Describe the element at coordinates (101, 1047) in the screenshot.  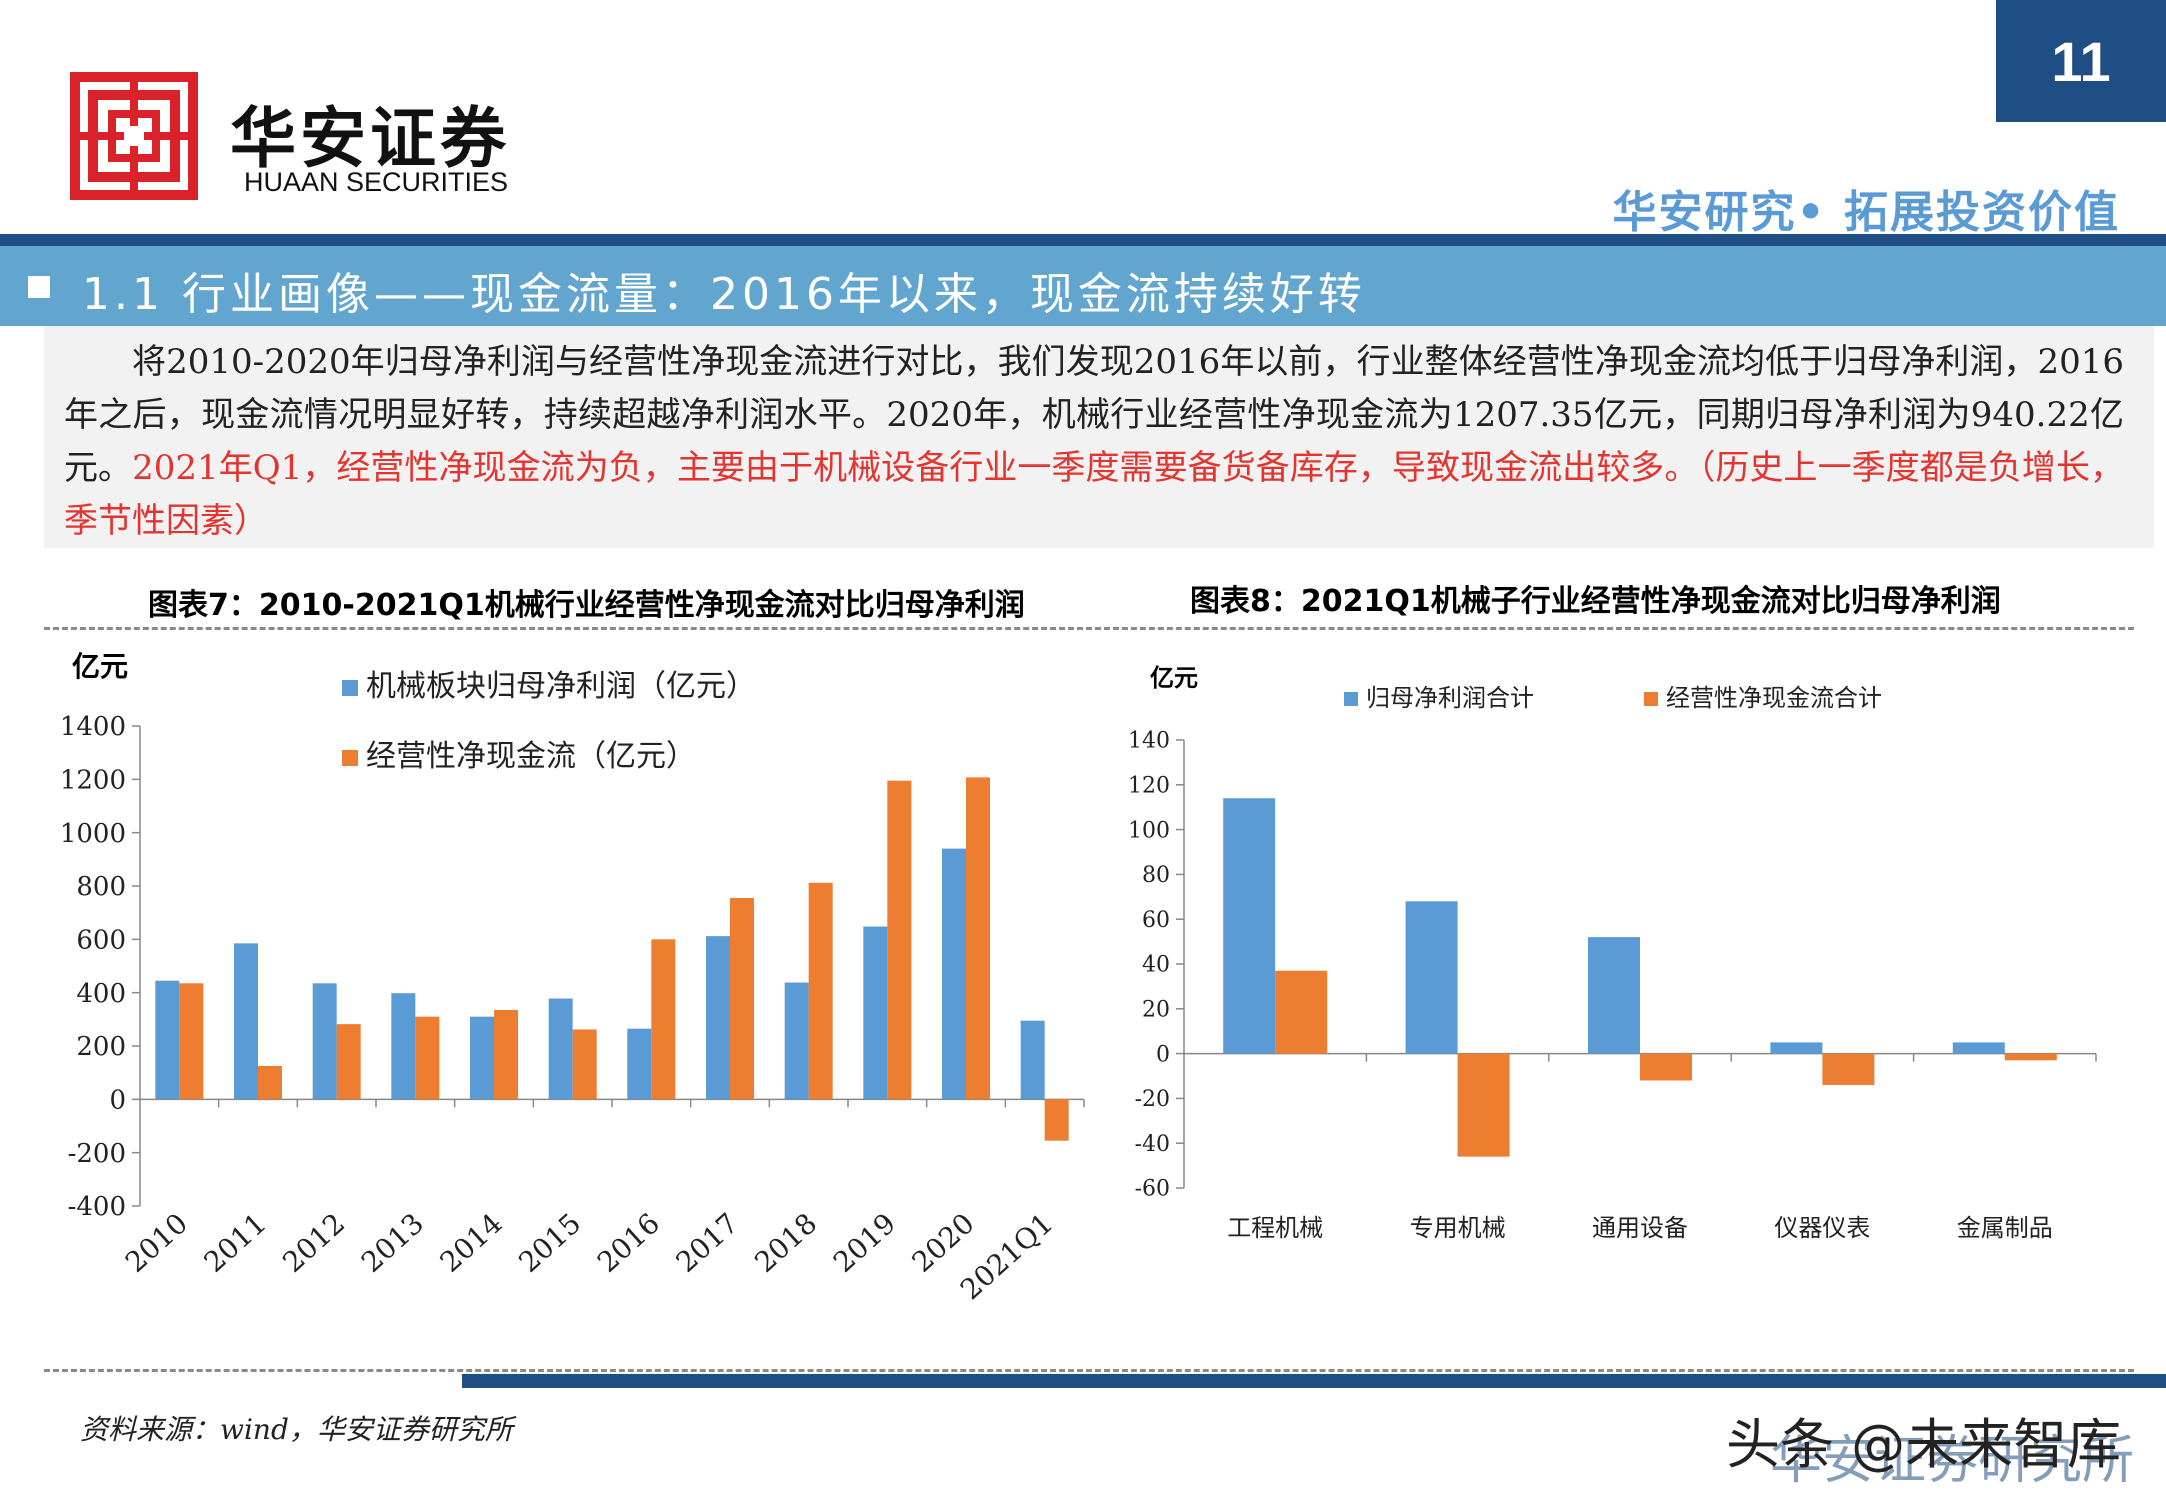
I see `chart1-y-tick-label: 200` at that location.